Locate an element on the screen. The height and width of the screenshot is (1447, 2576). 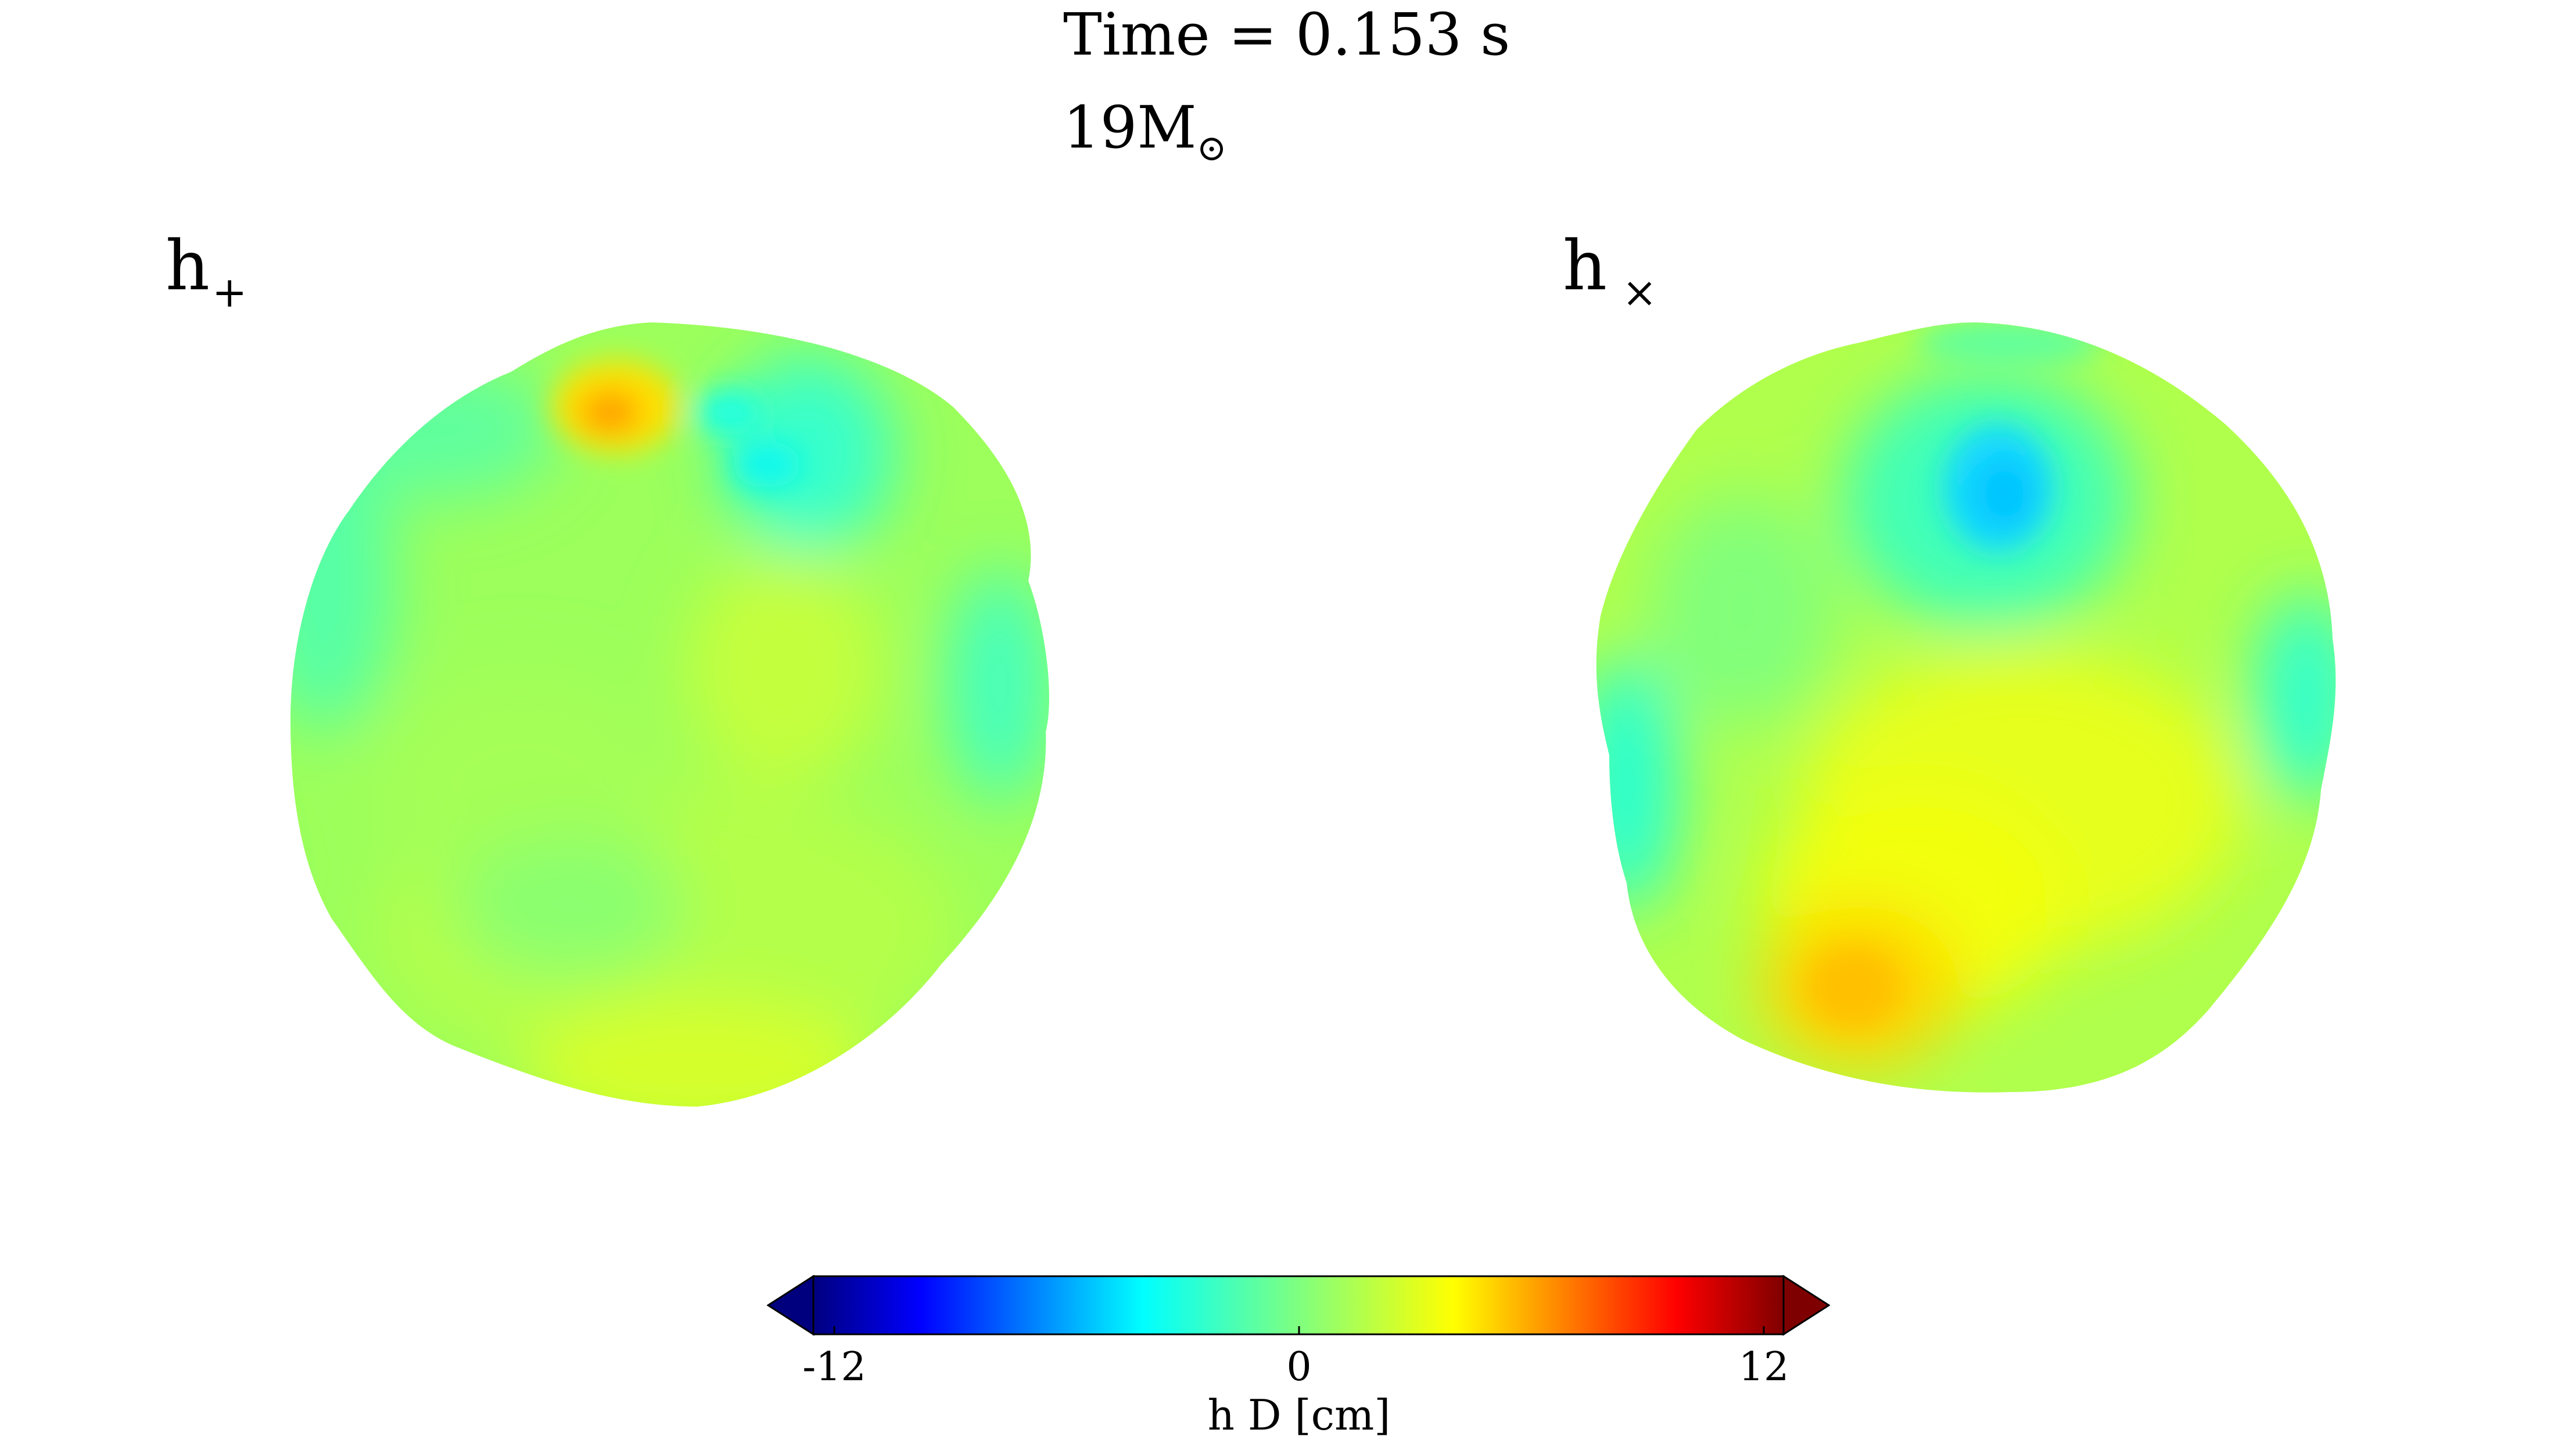
plot-title-time: Time = 0.153 s is located at coordinates (1287, 35).